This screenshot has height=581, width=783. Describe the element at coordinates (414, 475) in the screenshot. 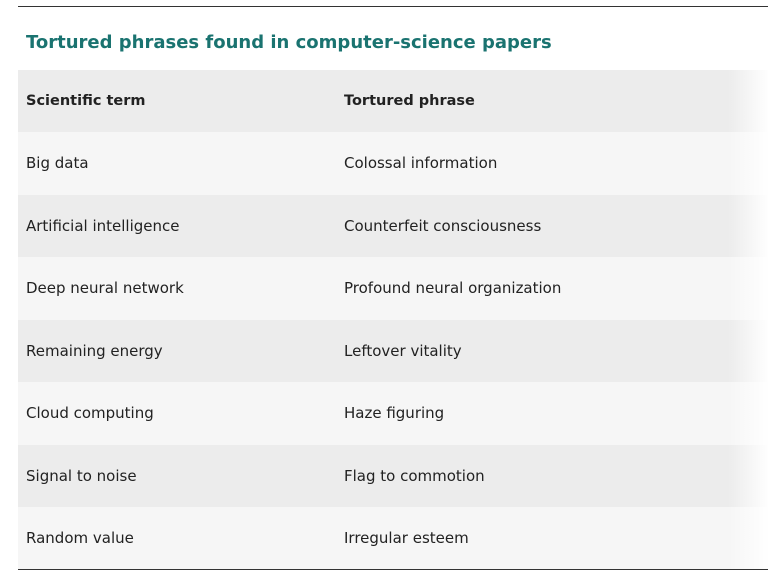

I see `tortured-phrase-cell: Flag to commotion` at that location.